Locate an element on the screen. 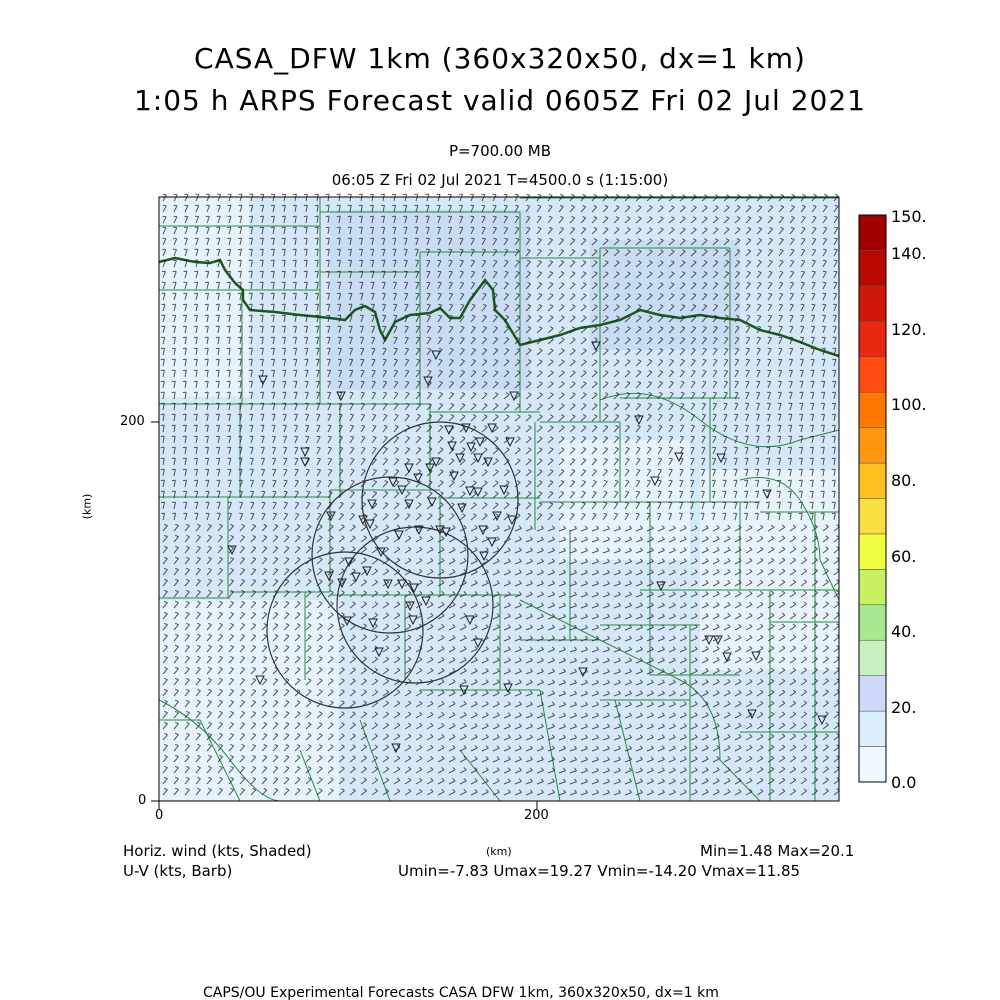 The width and height of the screenshot is (1000, 1000). colorbar-label-20: 20. is located at coordinates (904, 707).